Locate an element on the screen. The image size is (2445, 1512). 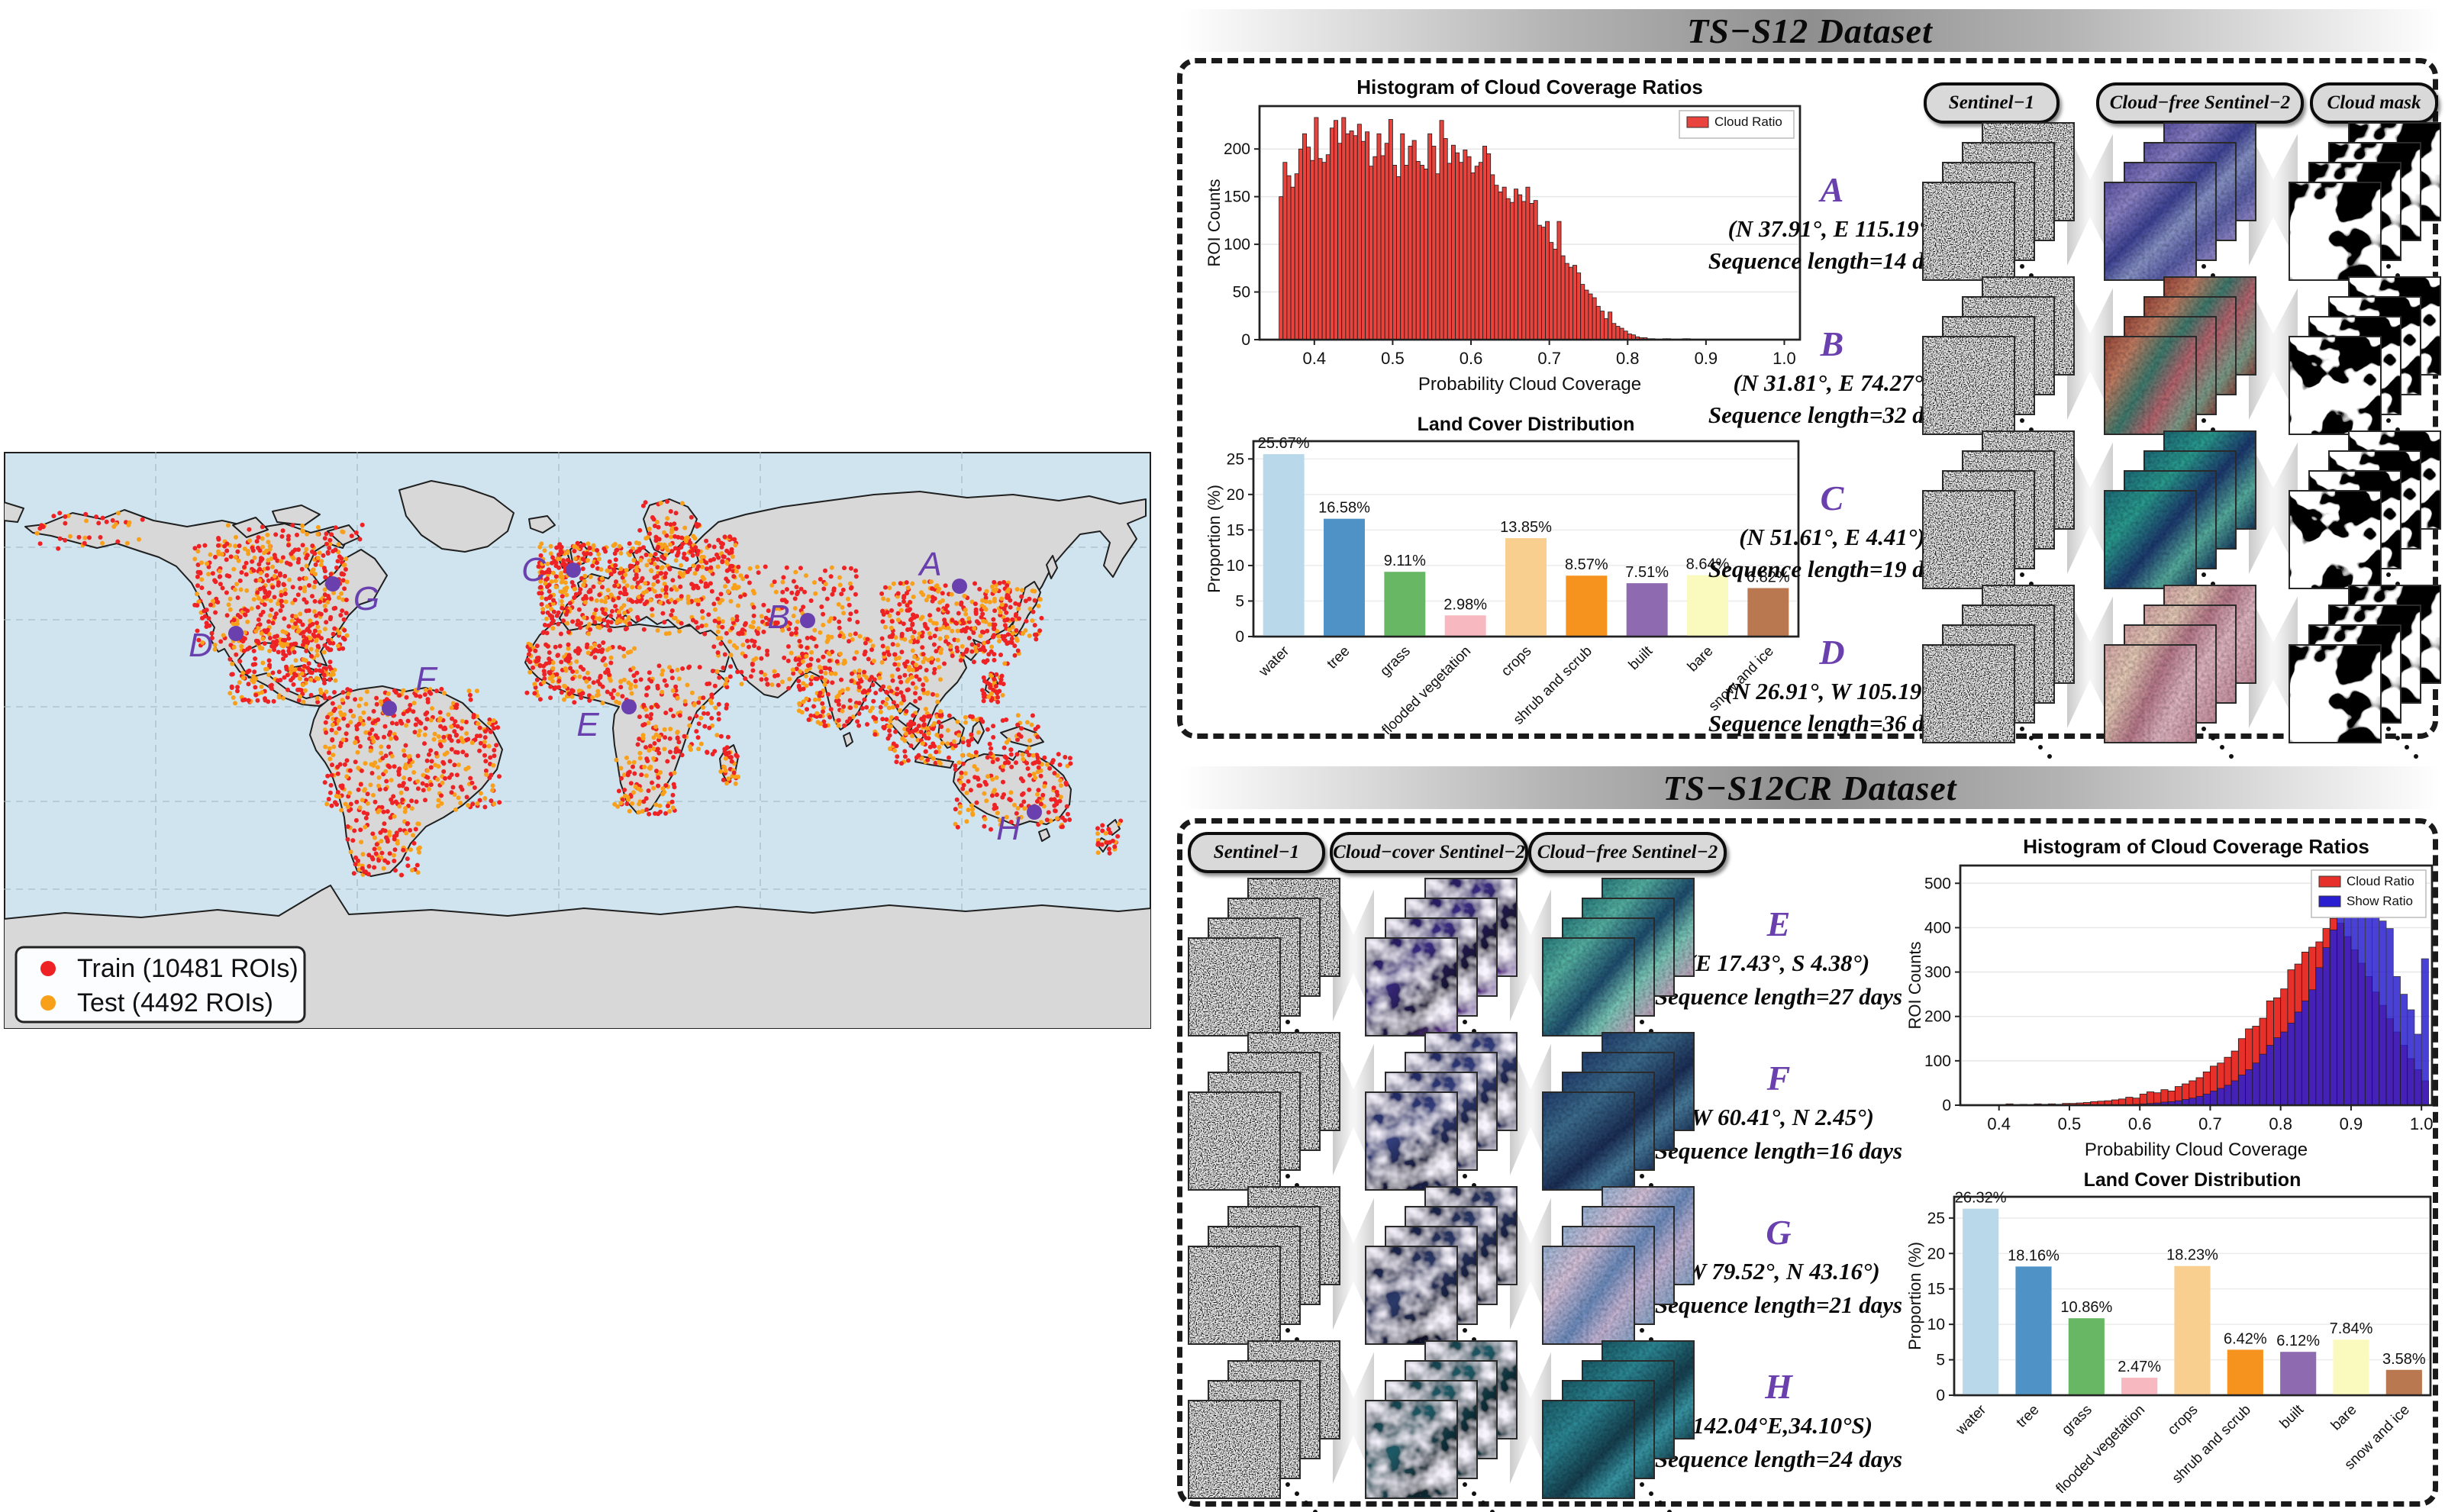
svg-text: tree is located at coordinates (2029, 1416).